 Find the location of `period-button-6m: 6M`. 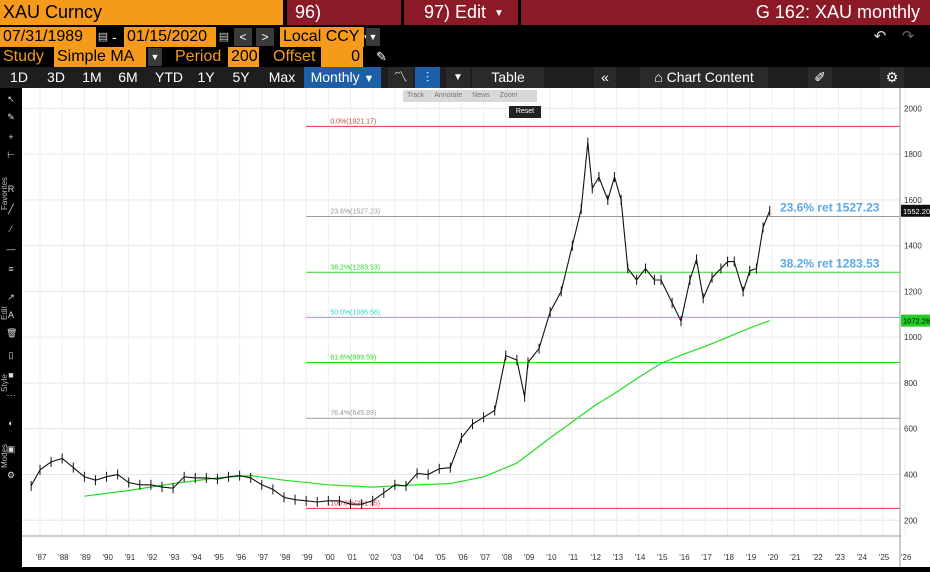

period-button-6m: 6M is located at coordinates (128, 77).